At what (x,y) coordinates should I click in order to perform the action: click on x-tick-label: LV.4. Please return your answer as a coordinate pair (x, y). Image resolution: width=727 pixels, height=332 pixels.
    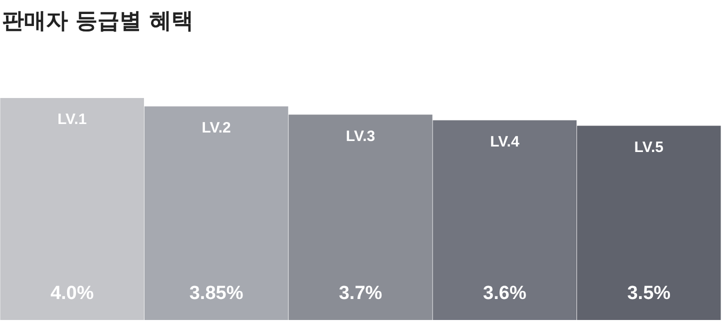
    Looking at the image, I should click on (505, 141).